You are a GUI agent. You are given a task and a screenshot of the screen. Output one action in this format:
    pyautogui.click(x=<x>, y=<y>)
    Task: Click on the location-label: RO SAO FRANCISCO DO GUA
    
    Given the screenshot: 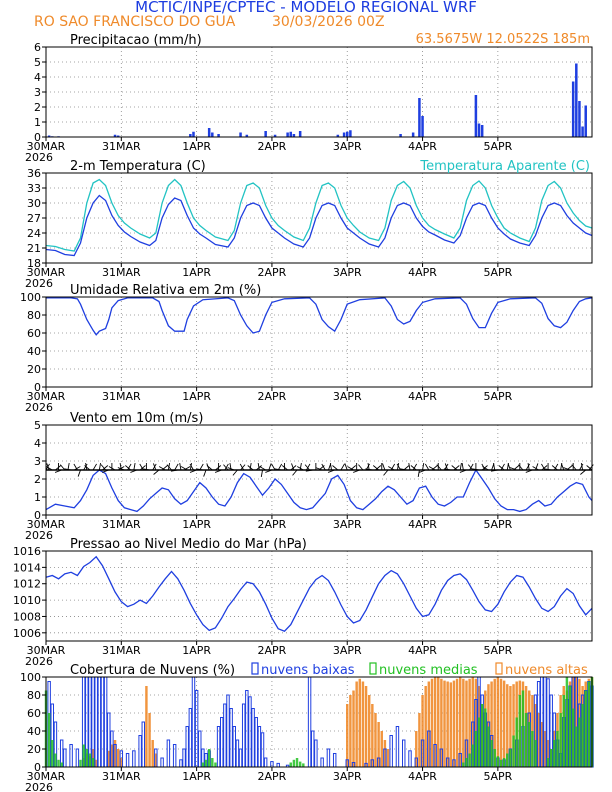 What is the action you would take?
    pyautogui.click(x=135, y=22)
    